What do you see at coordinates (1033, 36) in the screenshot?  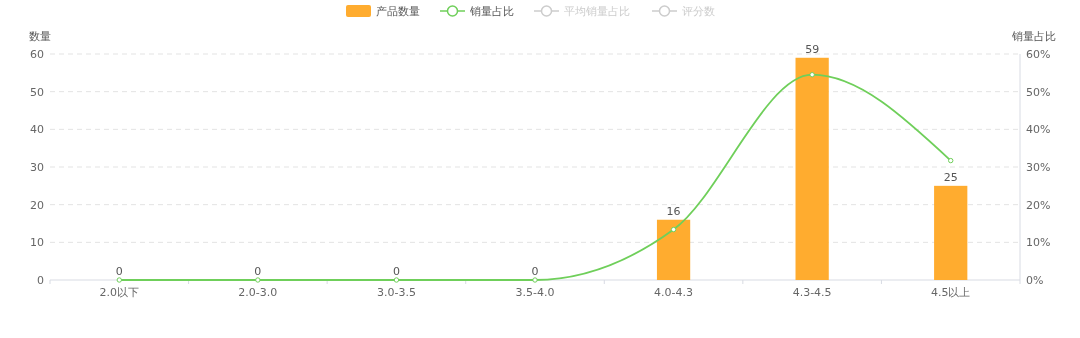 I see `y2-axis-title: 销量占比` at bounding box center [1033, 36].